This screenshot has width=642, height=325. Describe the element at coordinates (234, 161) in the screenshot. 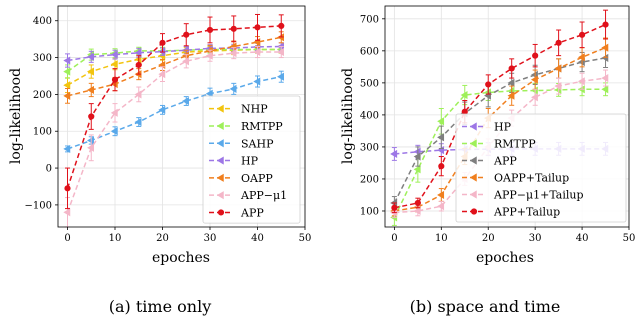

I see `legend-item-hp: HP` at that location.